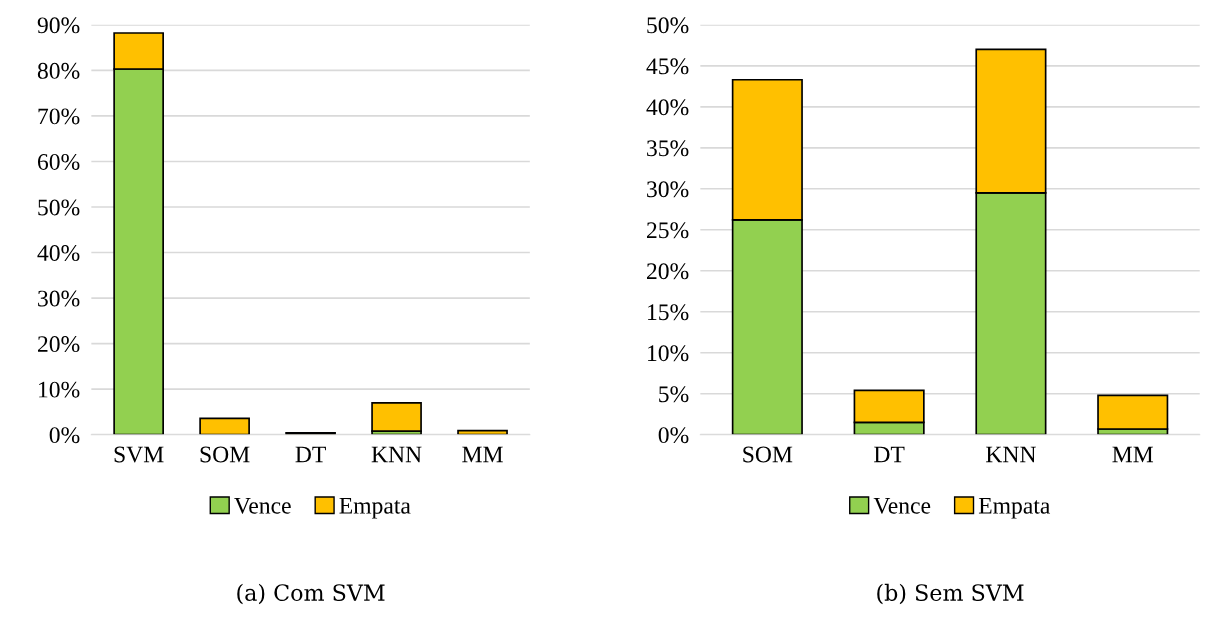 The width and height of the screenshot is (1218, 621). Describe the element at coordinates (668, 230) in the screenshot. I see `y-tick-label: 25%` at that location.